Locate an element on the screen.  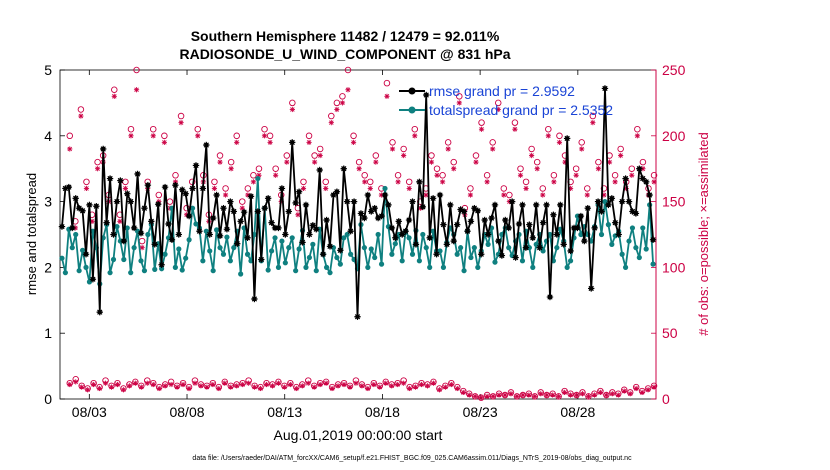
y-tick-label-left: 0 is located at coordinates (48, 399).